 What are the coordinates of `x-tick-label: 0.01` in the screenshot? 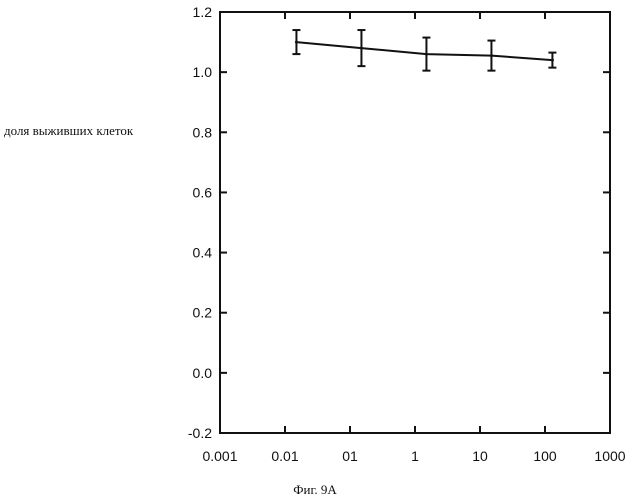 It's located at (284, 456).